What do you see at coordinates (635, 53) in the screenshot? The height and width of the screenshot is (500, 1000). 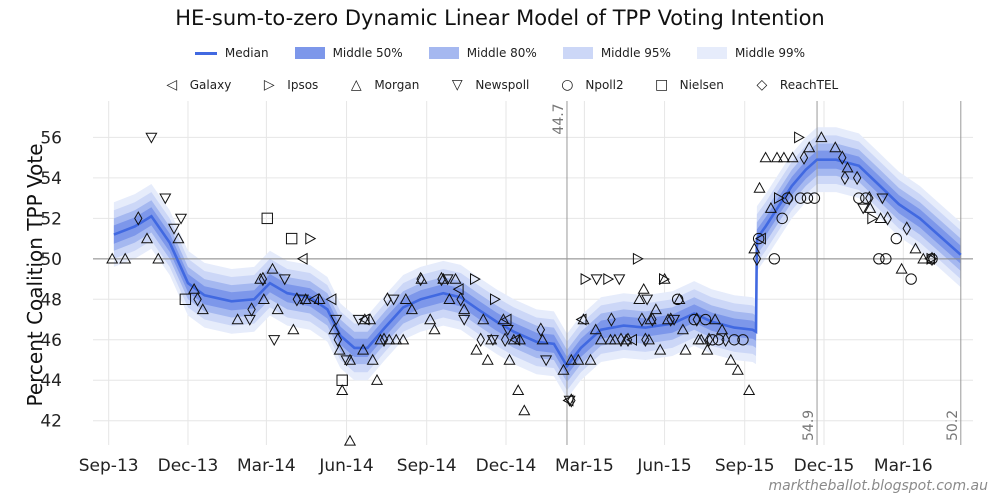 I see `legend-label-b95: Middle 95%` at bounding box center [635, 53].